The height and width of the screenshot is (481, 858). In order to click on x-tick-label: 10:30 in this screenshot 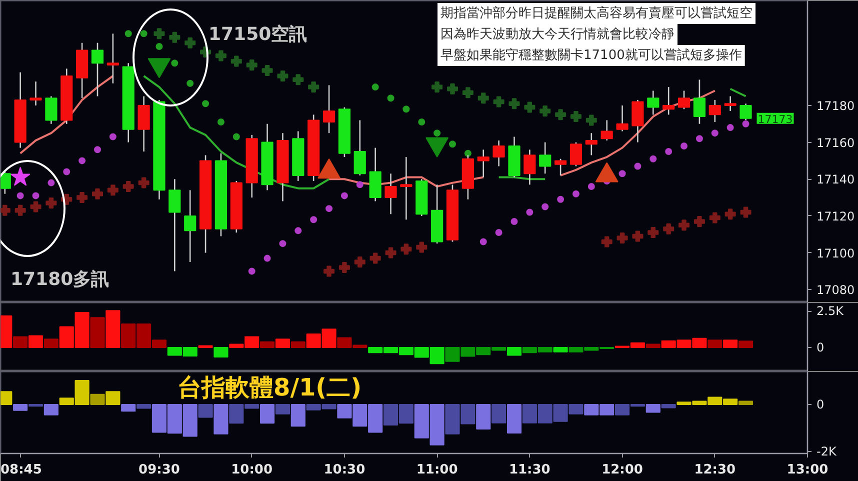, I will do `click(345, 470)`.